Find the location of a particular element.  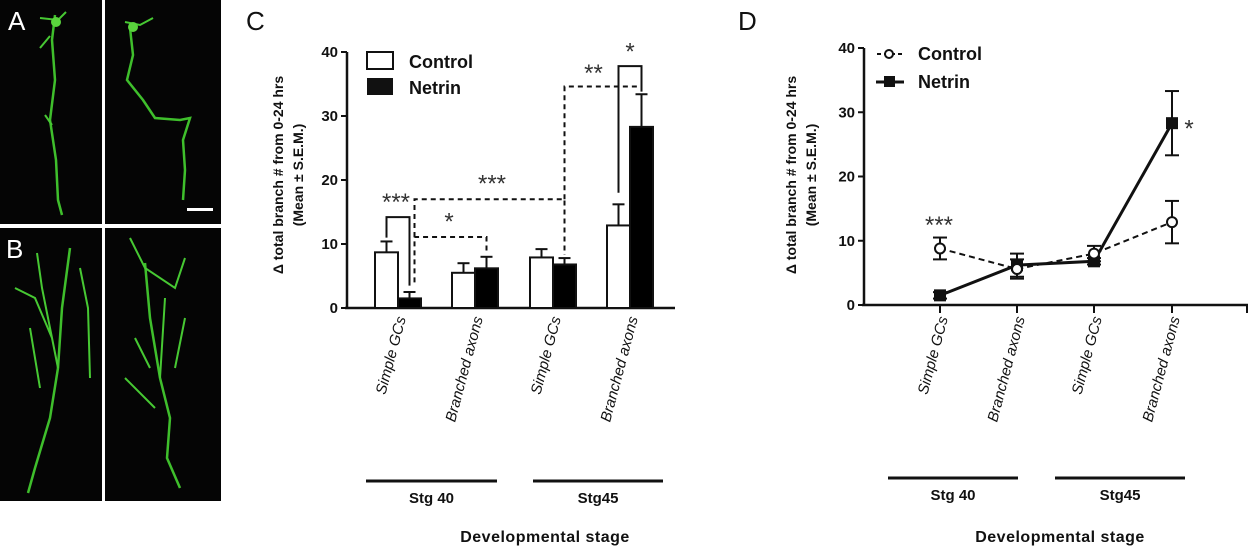

series-line-netrin is located at coordinates (1056, 209).